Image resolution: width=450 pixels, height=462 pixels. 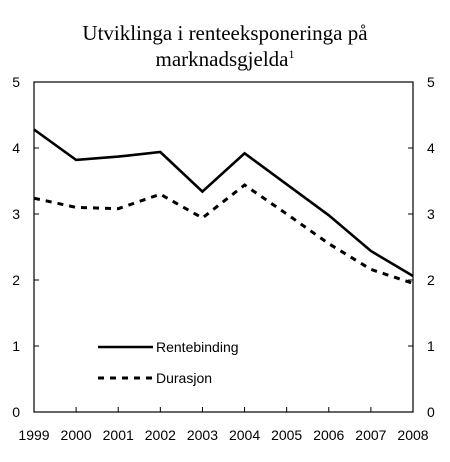 I want to click on chart-title-footnote: 1, so click(x=291, y=54).